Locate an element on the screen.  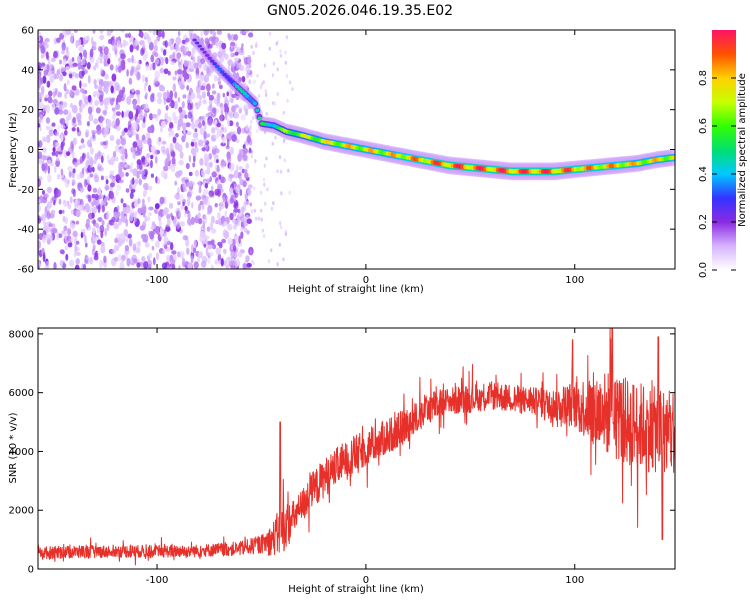
x-tick-label: 0 is located at coordinates (366, 580).